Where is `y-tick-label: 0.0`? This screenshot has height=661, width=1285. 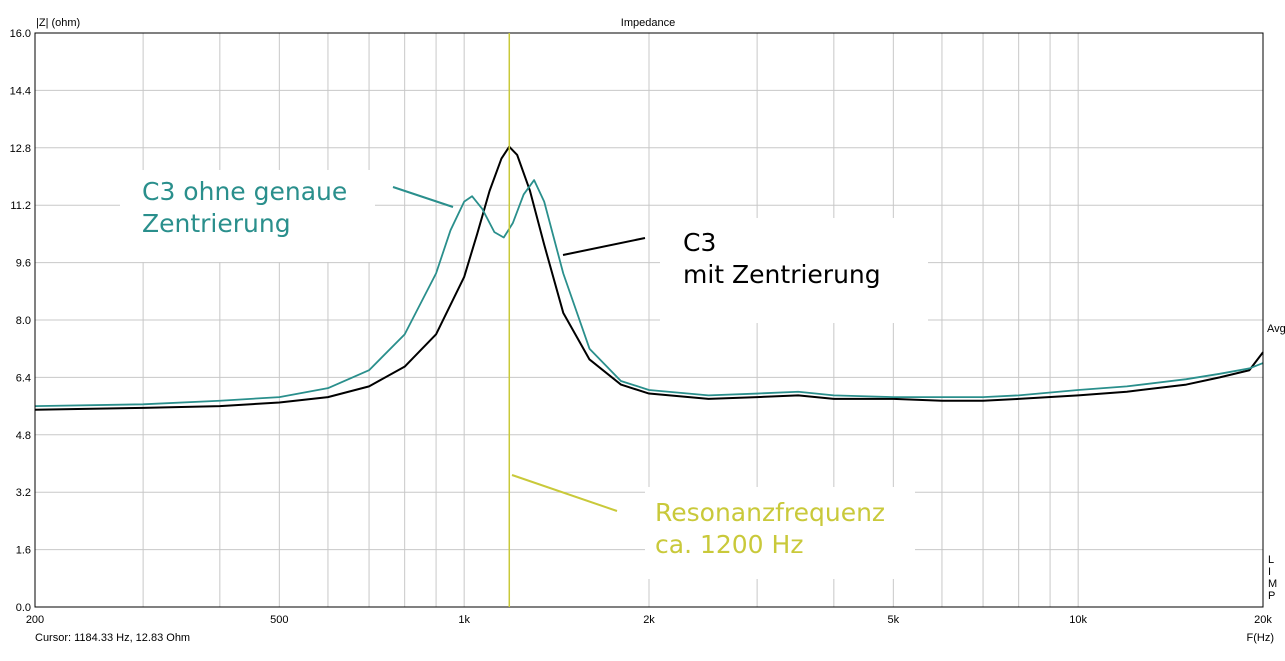
y-tick-label: 0.0 is located at coordinates (23, 608).